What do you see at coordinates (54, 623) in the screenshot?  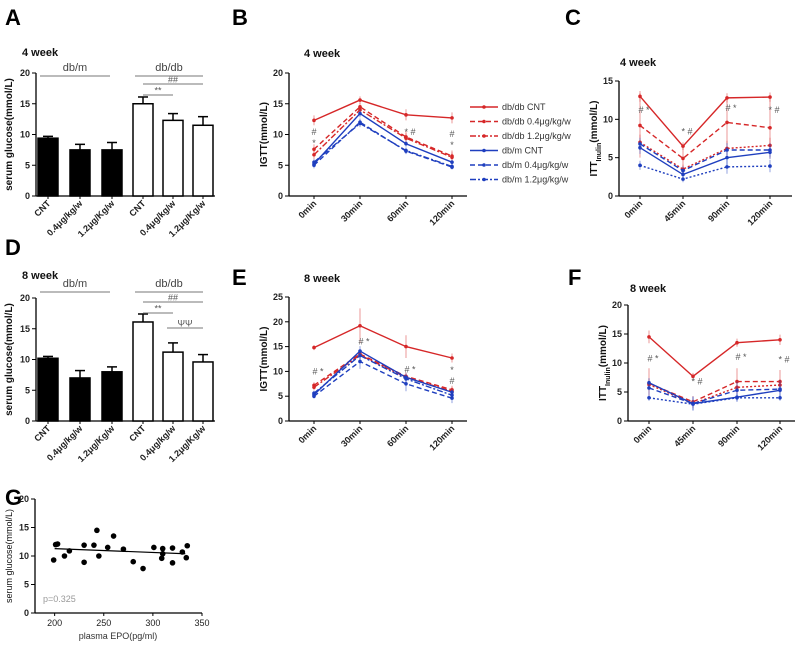 I see `x-tick-label: 200` at bounding box center [54, 623].